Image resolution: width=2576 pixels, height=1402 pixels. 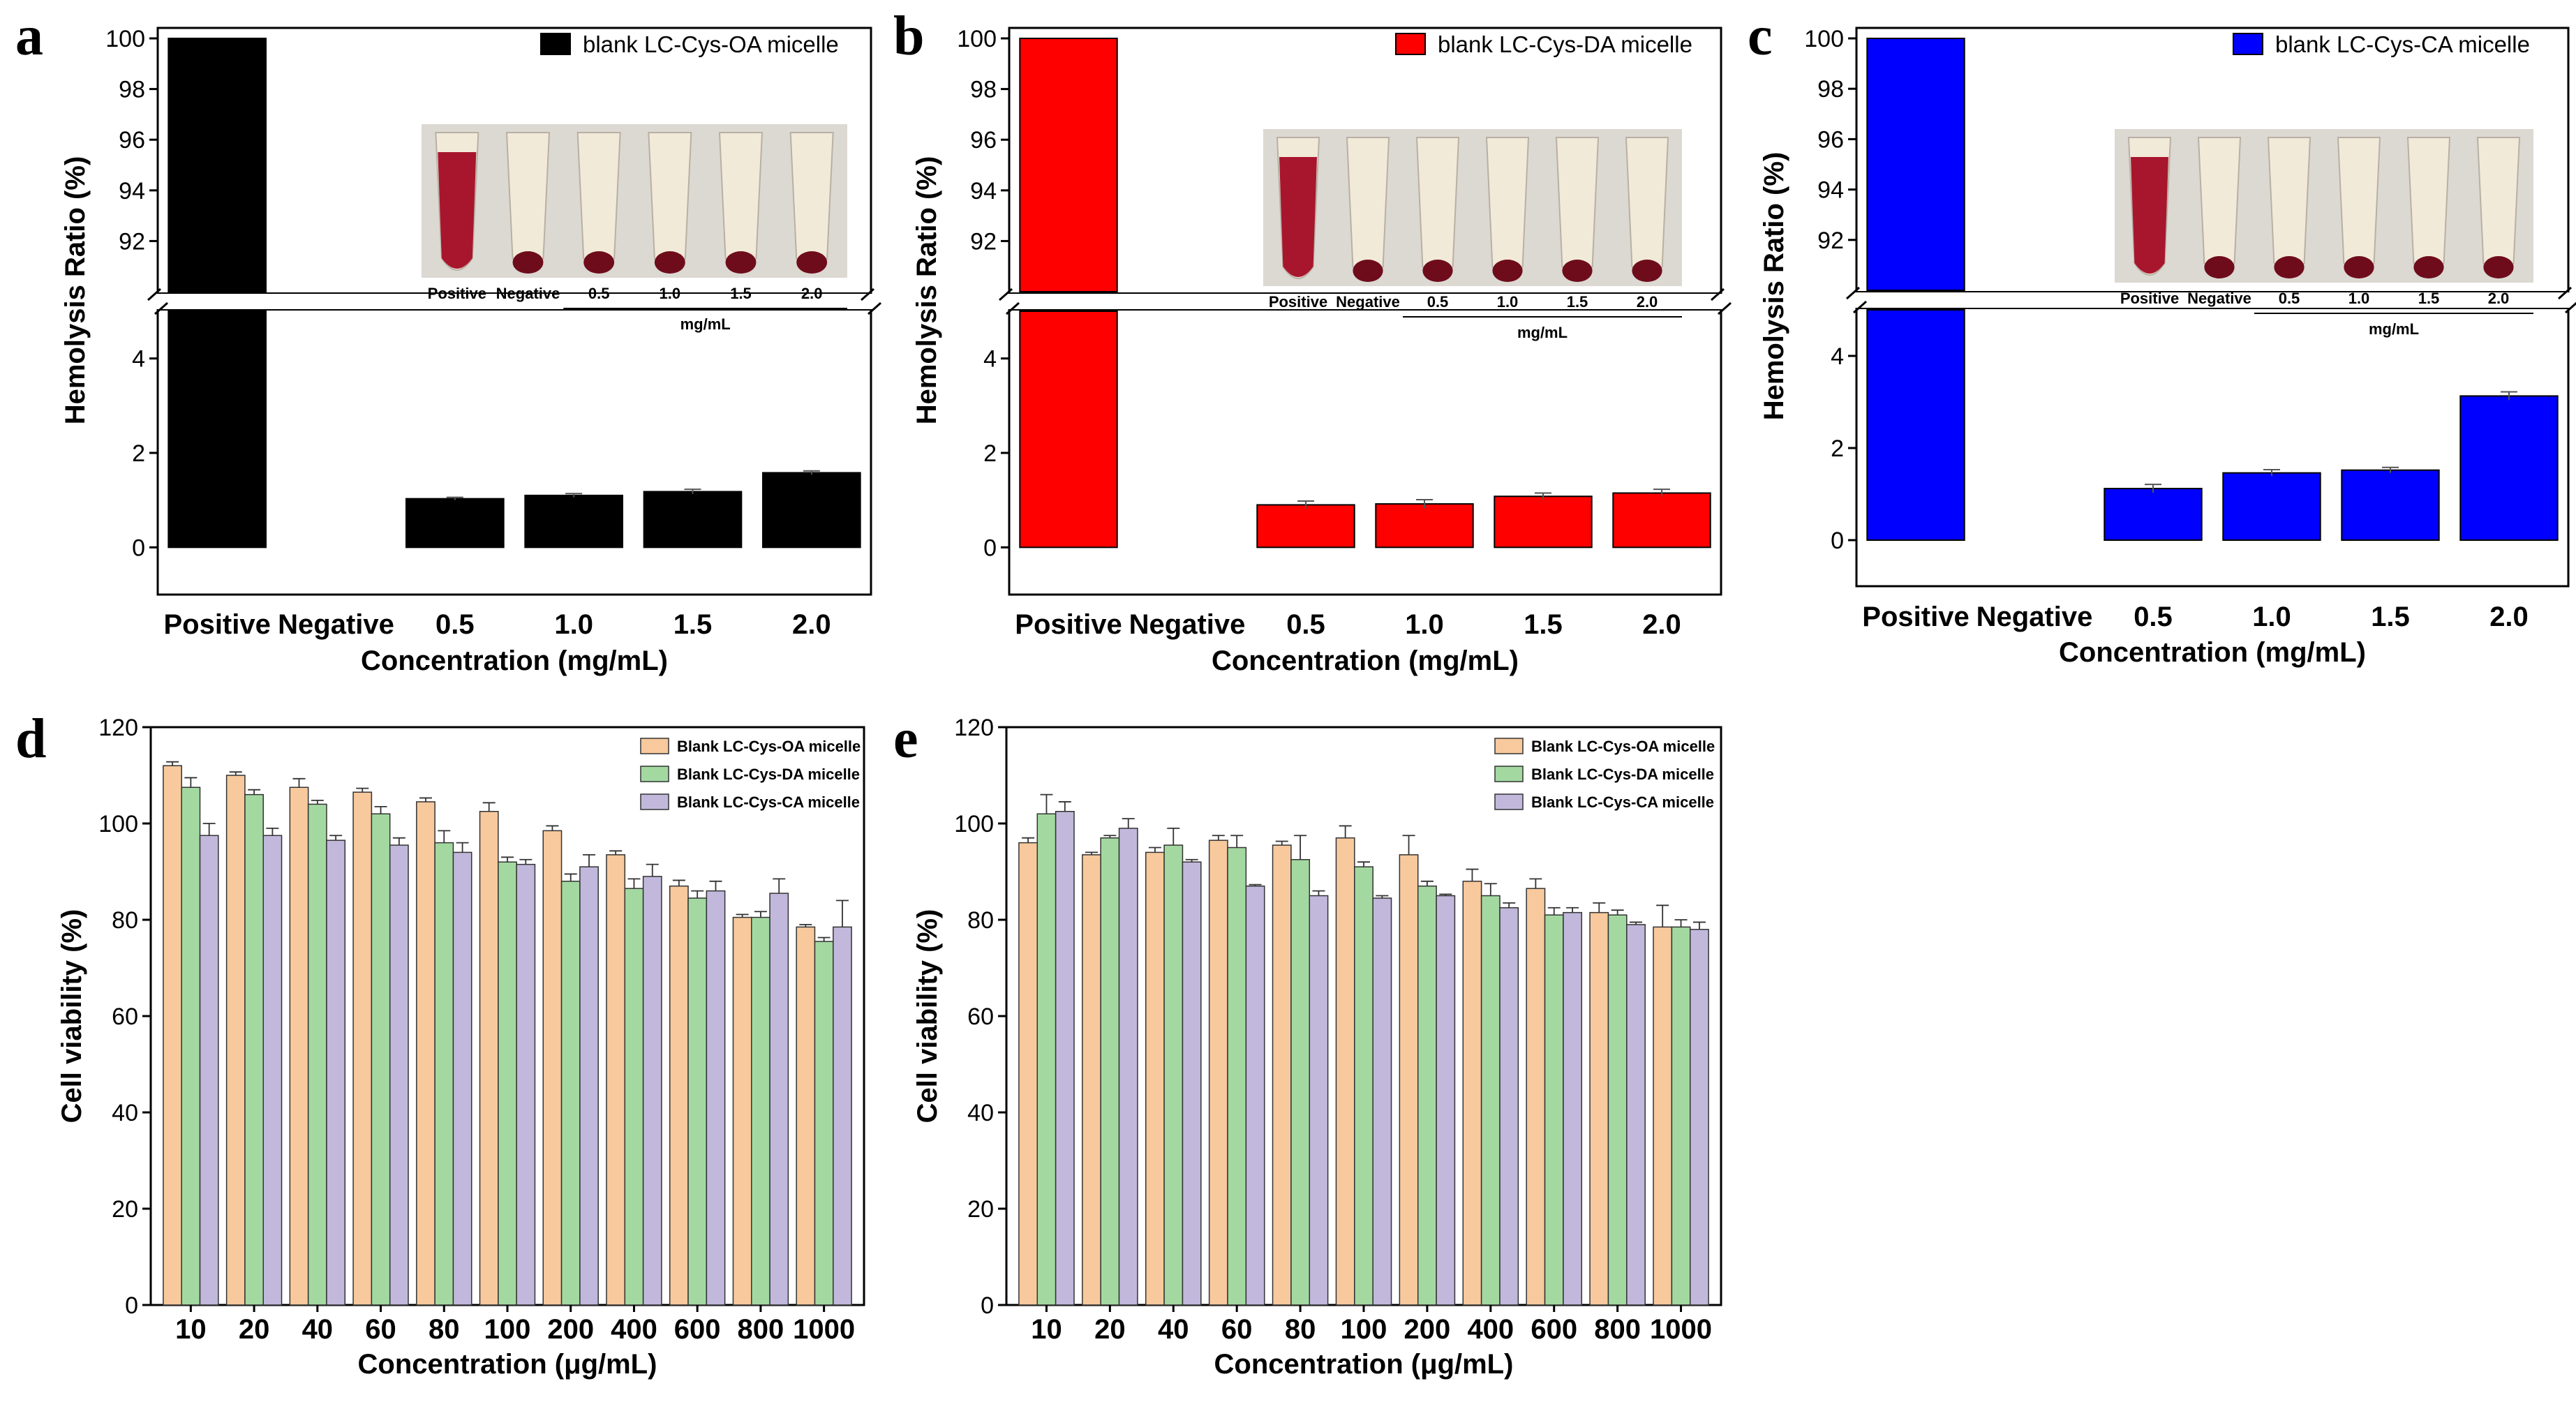 What do you see at coordinates (1830, 90) in the screenshot?
I see `y-tick-label: 98` at bounding box center [1830, 90].